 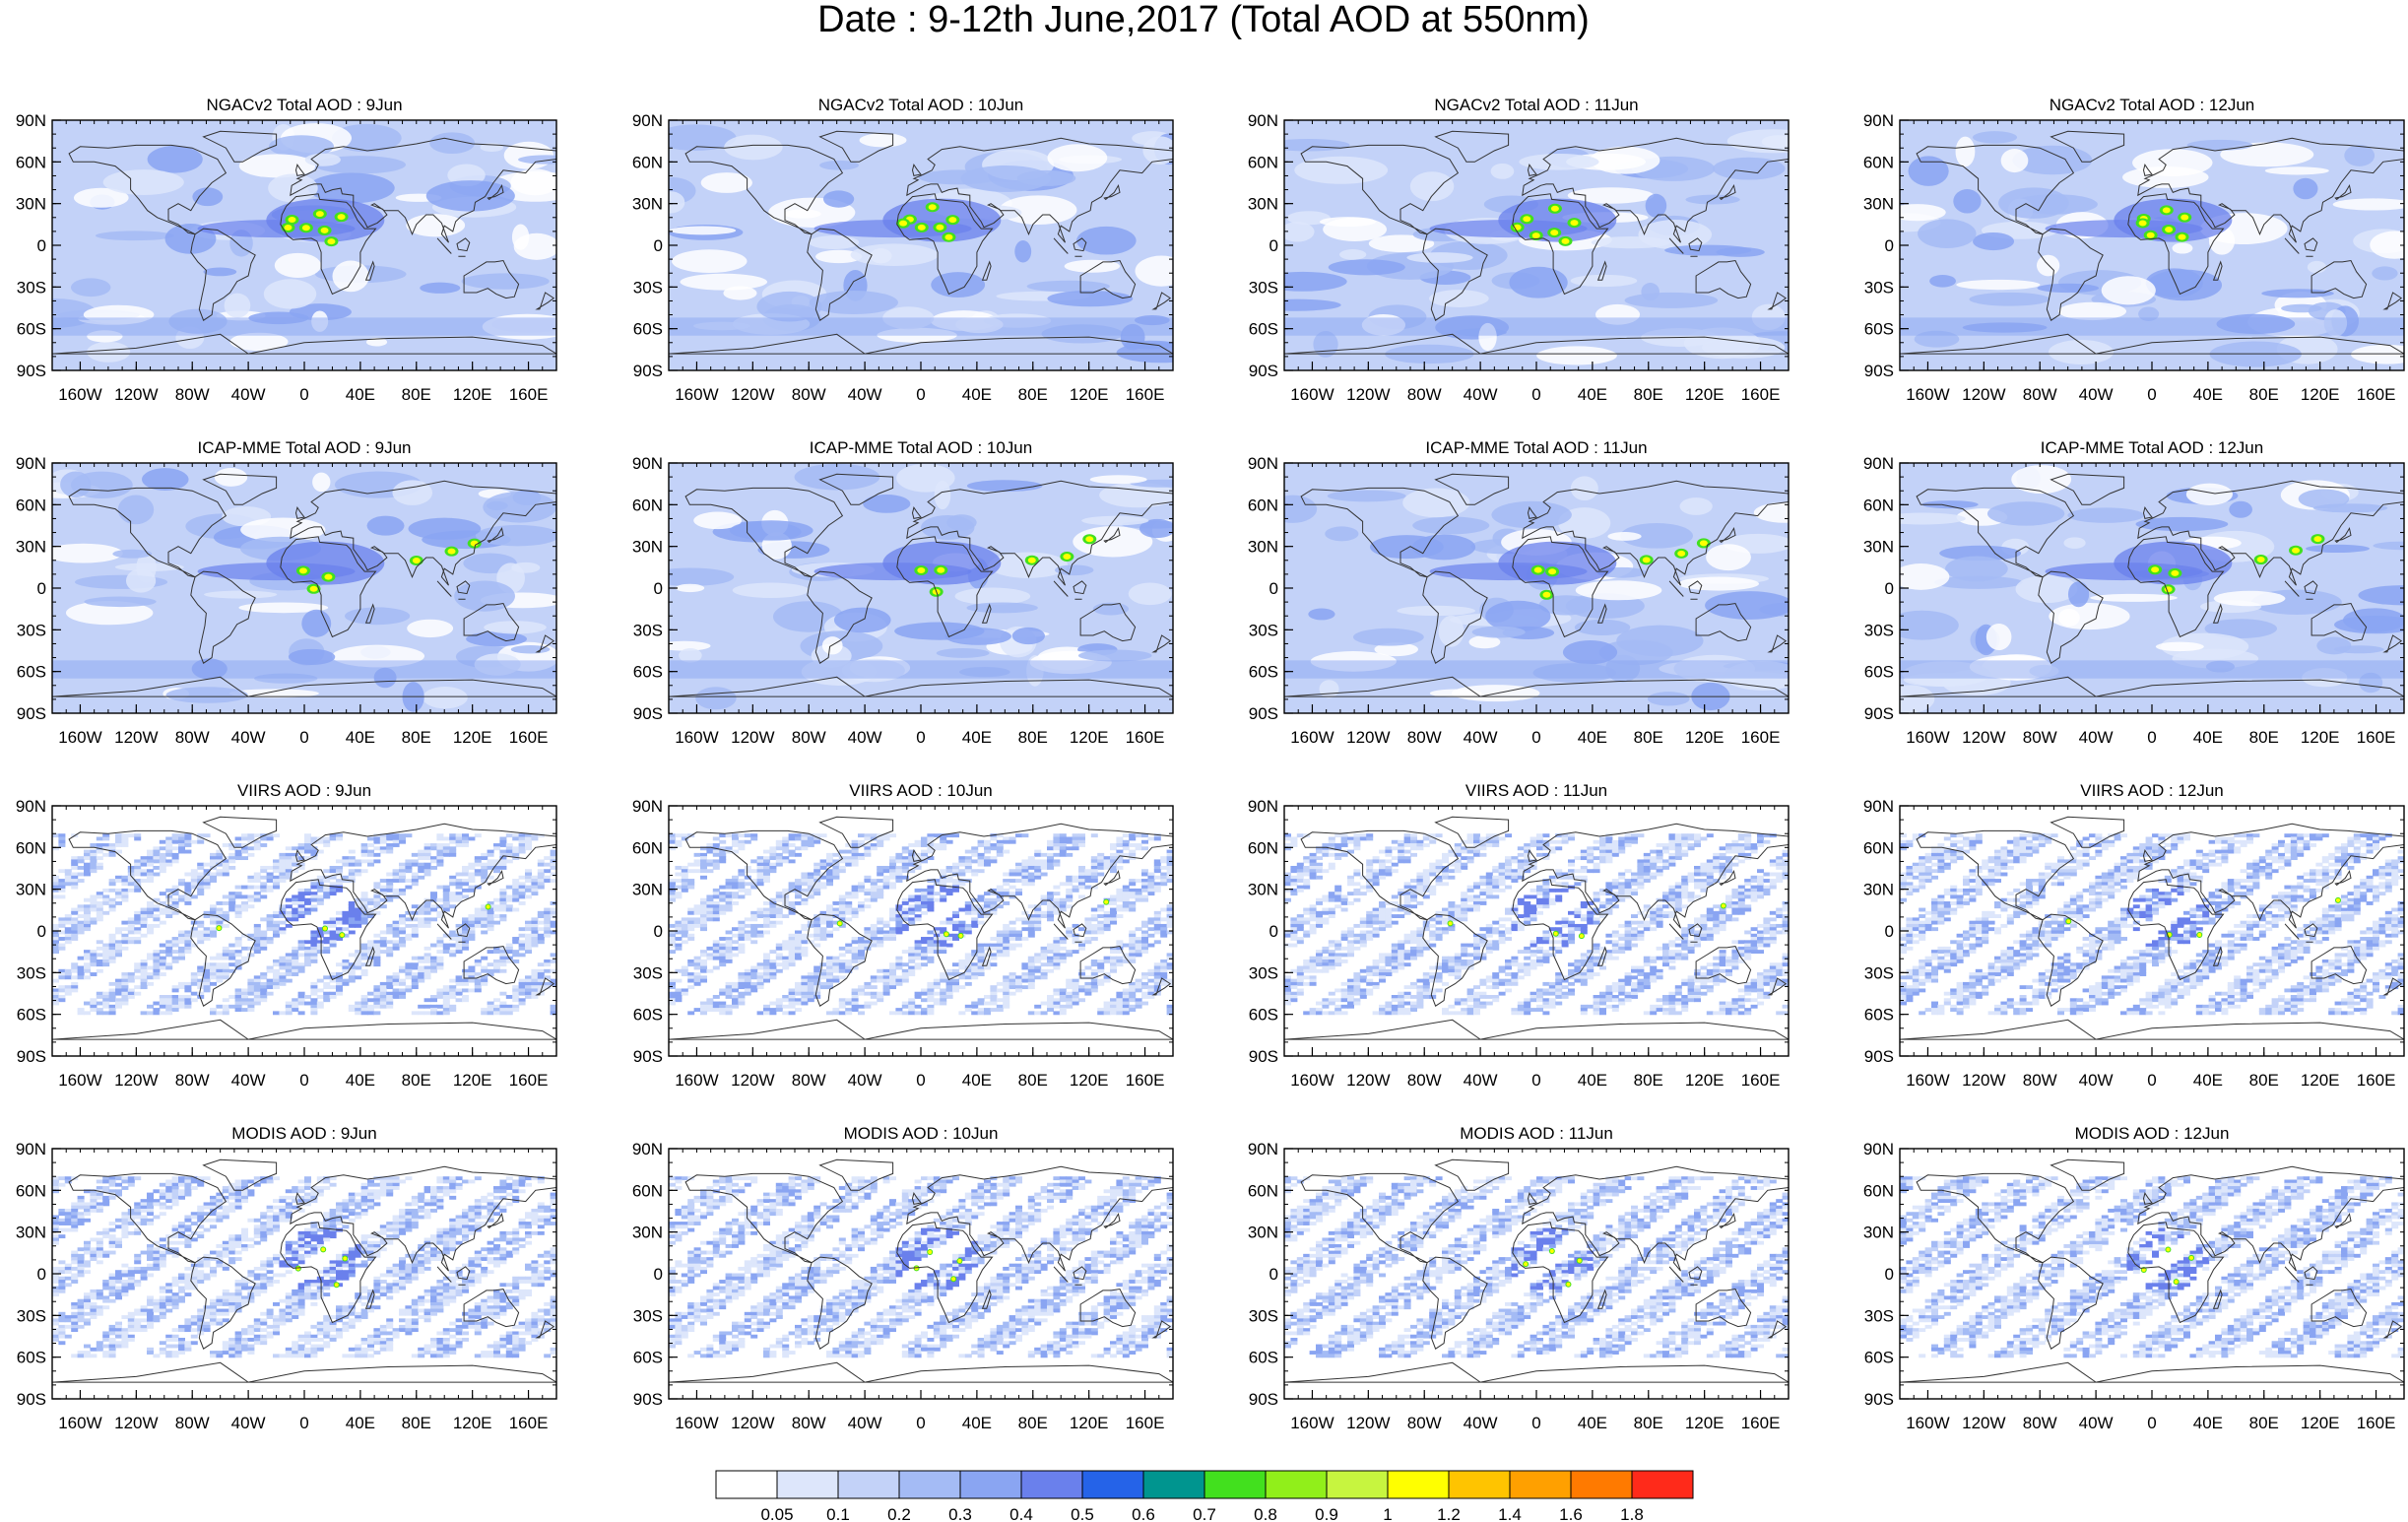 I want to click on colorbar-label: 1.6, so click(x=1571, y=1513).